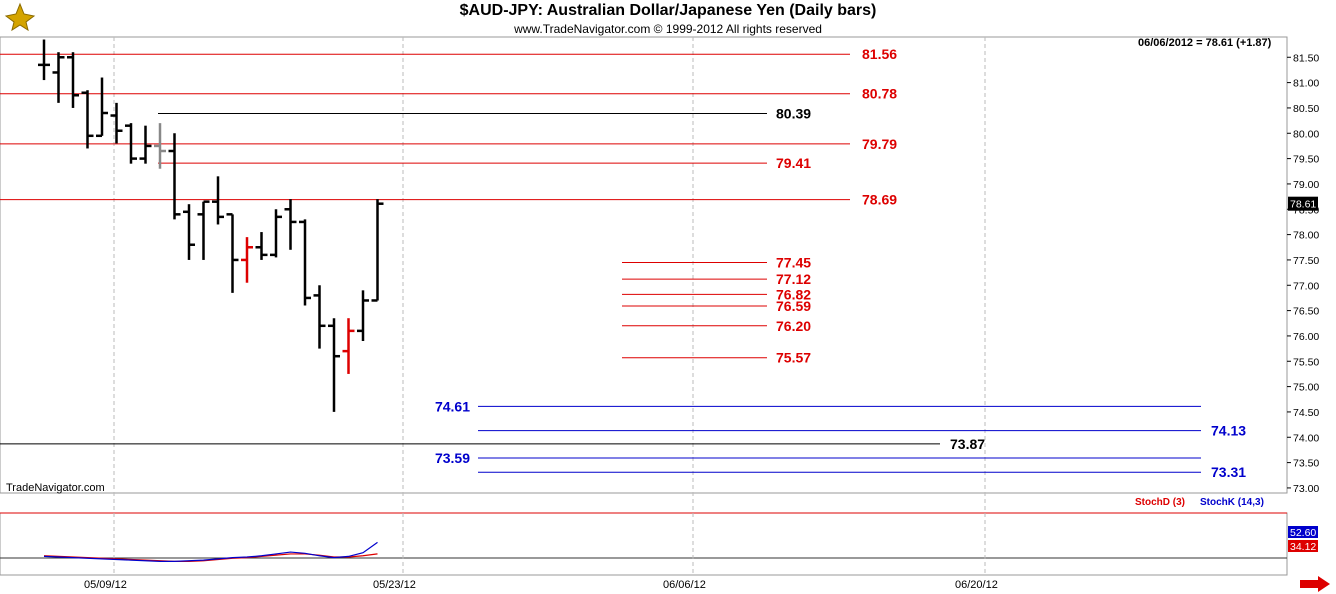 This screenshot has width=1336, height=594. What do you see at coordinates (967, 444) in the screenshot?
I see `level-label-73.87: 73.87` at bounding box center [967, 444].